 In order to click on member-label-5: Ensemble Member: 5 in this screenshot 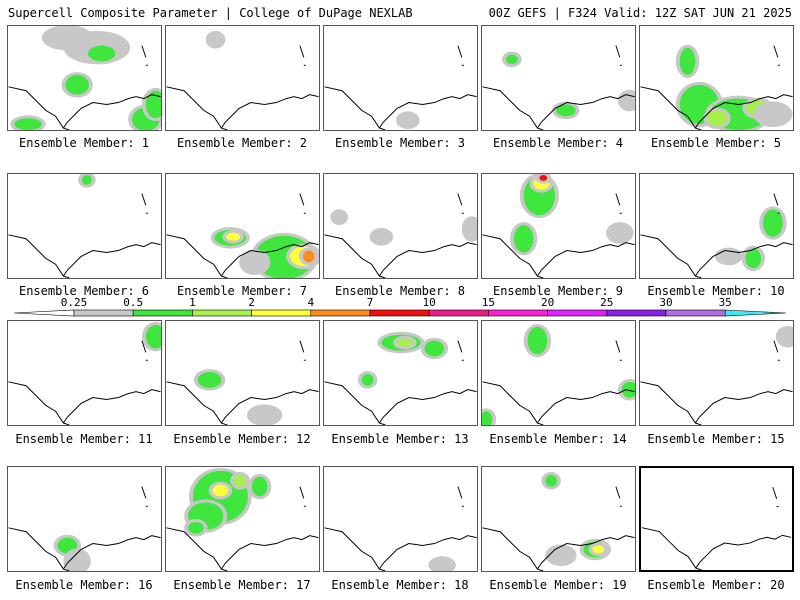, I will do `click(716, 143)`.